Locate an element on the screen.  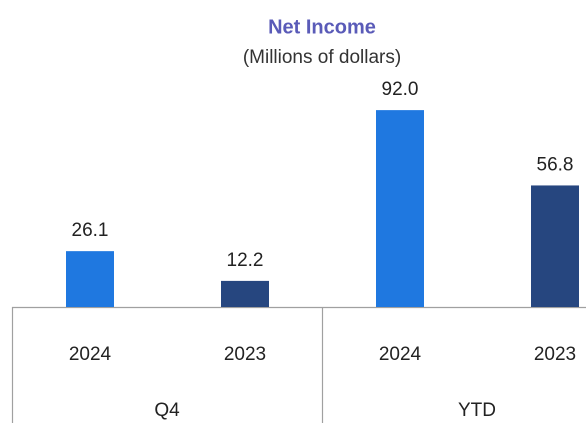
value-label: 12.2 is located at coordinates (245, 260).